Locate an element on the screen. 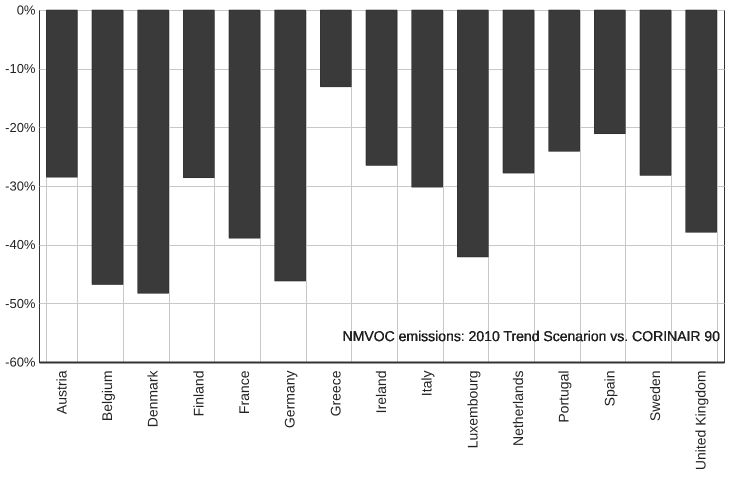 This screenshot has width=752, height=503. y-tick-label: -60% is located at coordinates (20, 362).